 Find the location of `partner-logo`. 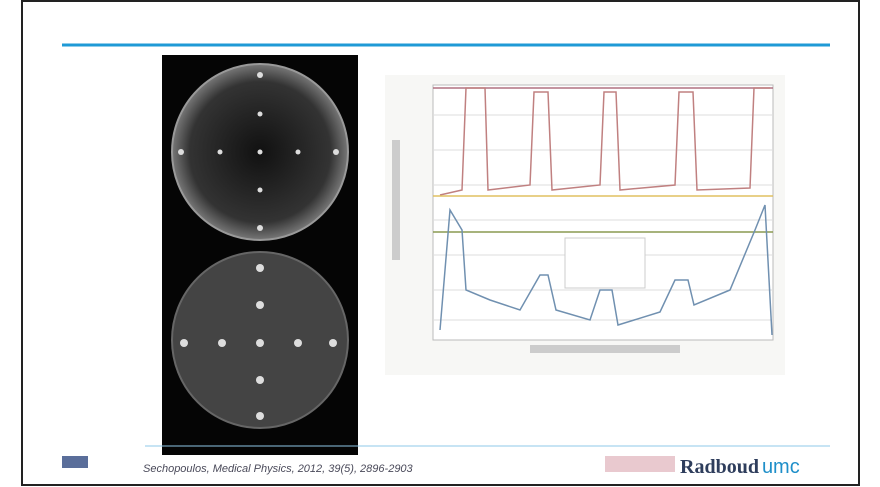

partner-logo is located at coordinates (640, 464).